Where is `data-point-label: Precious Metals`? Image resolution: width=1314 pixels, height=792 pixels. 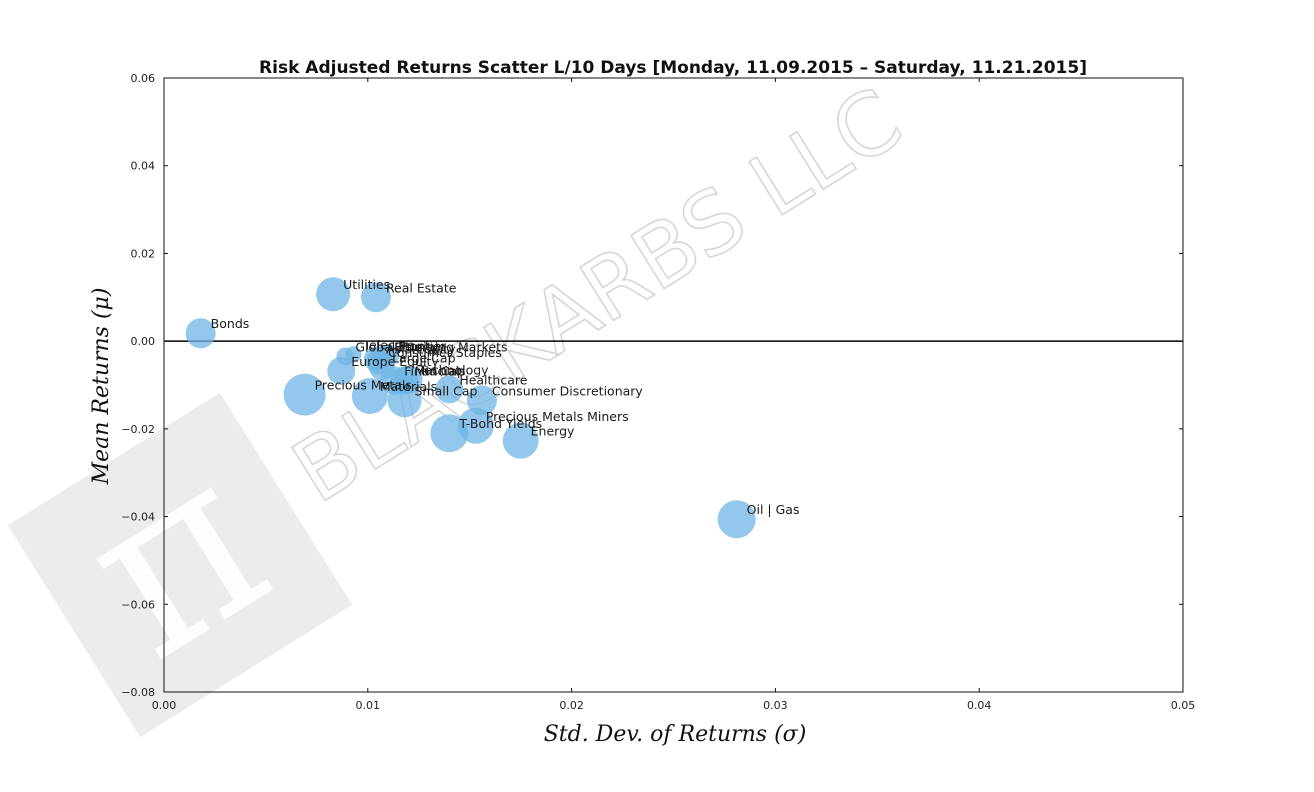
data-point-label: Precious Metals is located at coordinates (363, 385).